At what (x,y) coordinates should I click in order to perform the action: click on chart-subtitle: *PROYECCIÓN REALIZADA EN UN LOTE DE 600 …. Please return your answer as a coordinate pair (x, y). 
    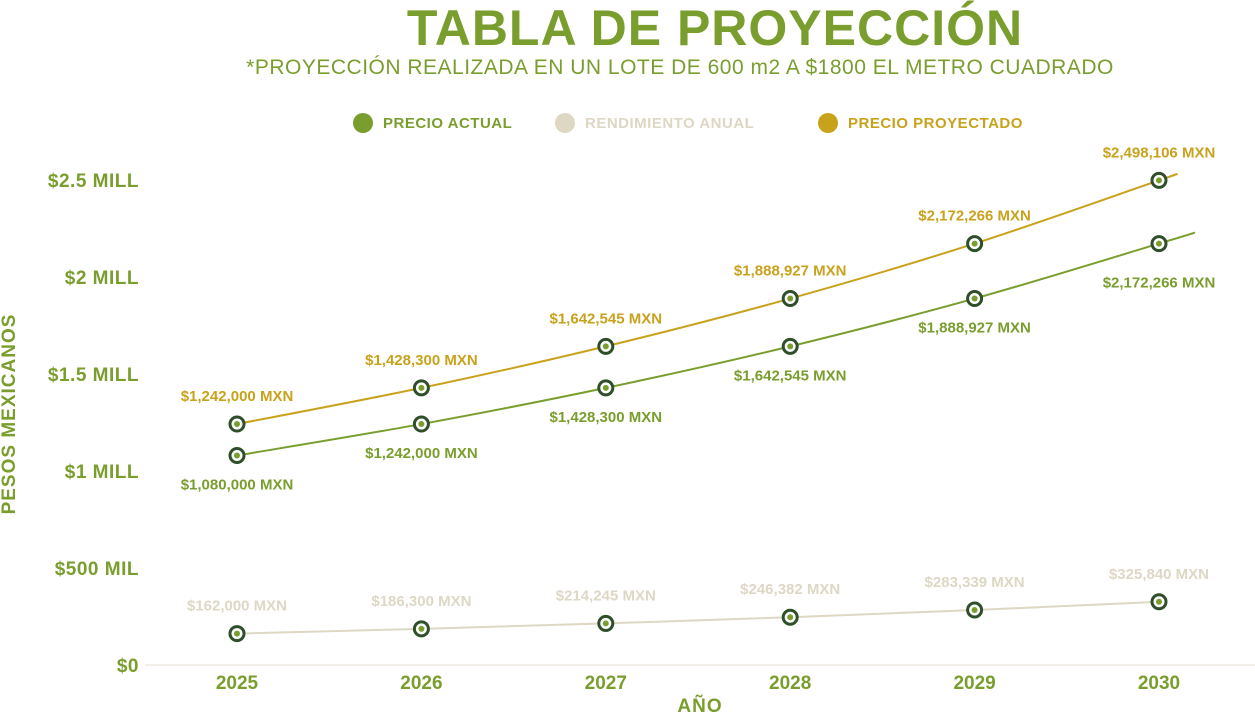
    Looking at the image, I should click on (680, 67).